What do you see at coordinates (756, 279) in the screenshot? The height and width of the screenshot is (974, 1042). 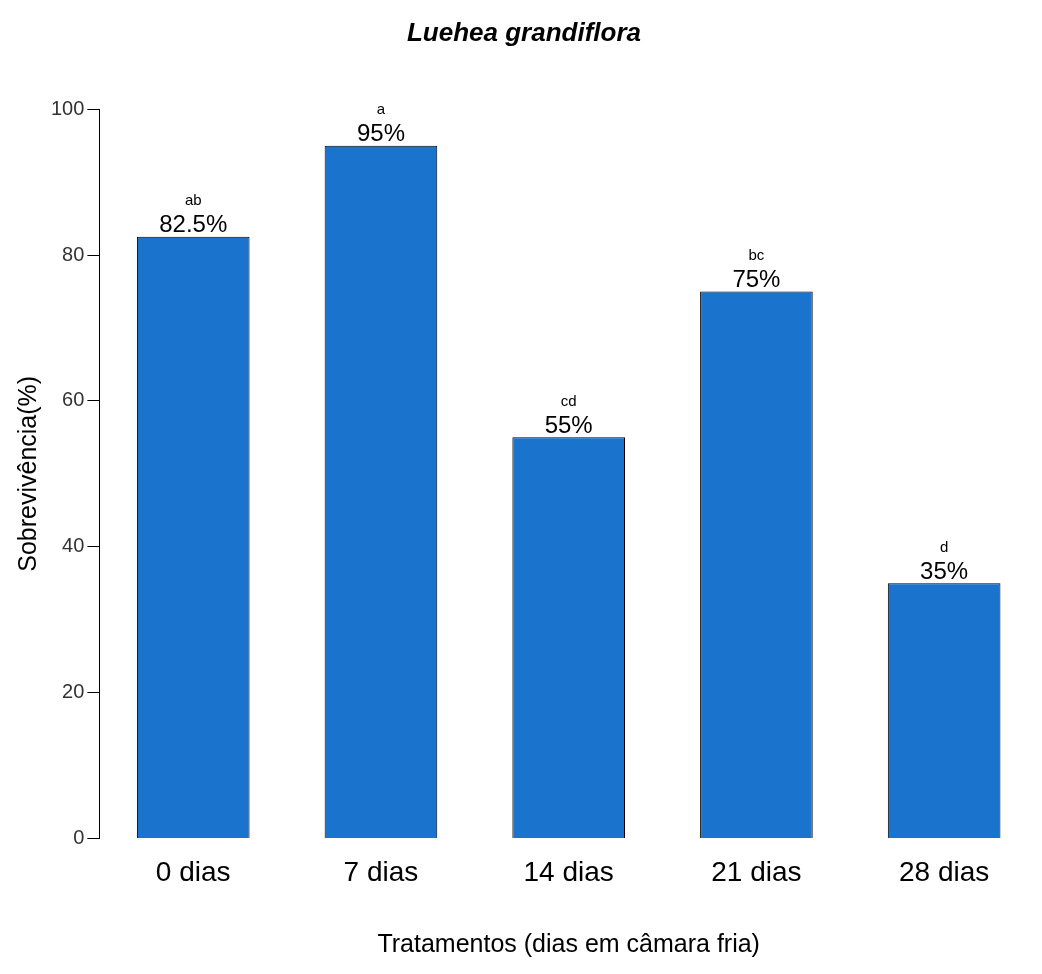 I see `data-label: 75%` at bounding box center [756, 279].